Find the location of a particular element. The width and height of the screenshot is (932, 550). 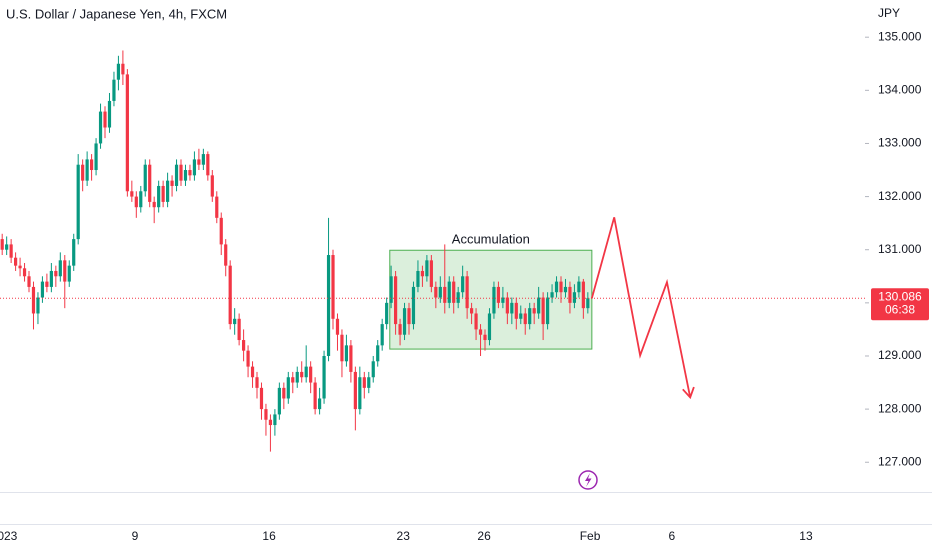

x-tick-label: 16 is located at coordinates (269, 536).